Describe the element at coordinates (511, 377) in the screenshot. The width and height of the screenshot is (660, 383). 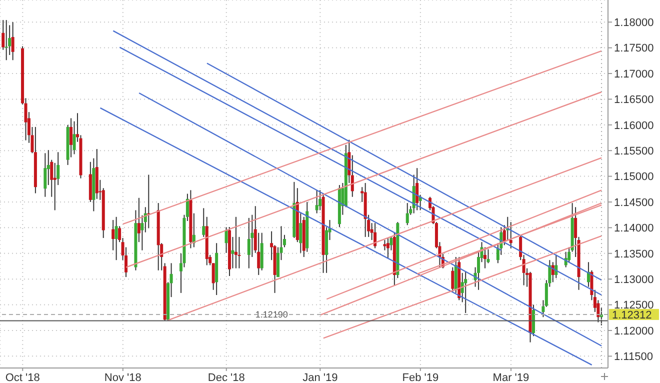
I see `x-tick-label: Mar '19` at that location.